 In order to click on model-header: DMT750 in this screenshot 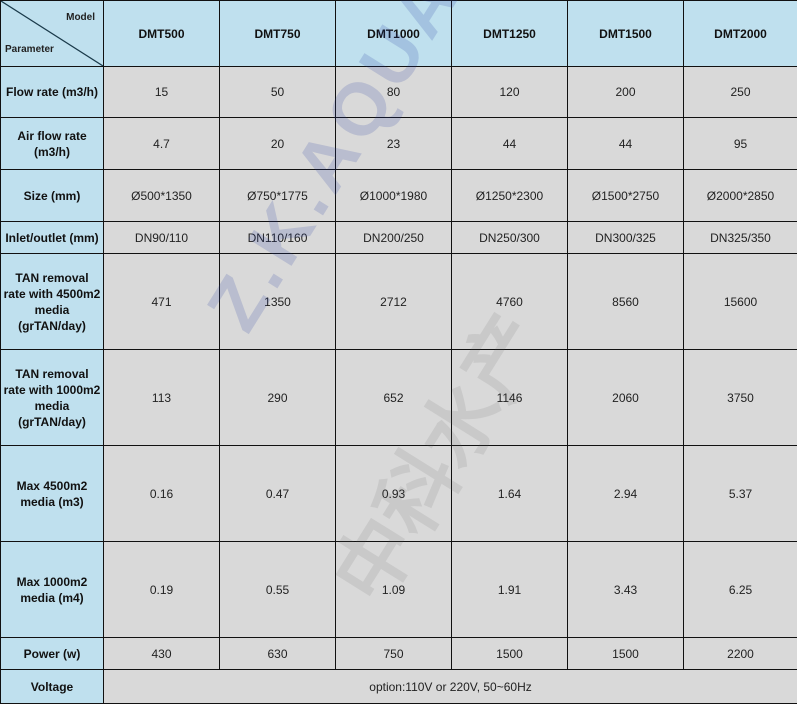, I will do `click(278, 34)`.